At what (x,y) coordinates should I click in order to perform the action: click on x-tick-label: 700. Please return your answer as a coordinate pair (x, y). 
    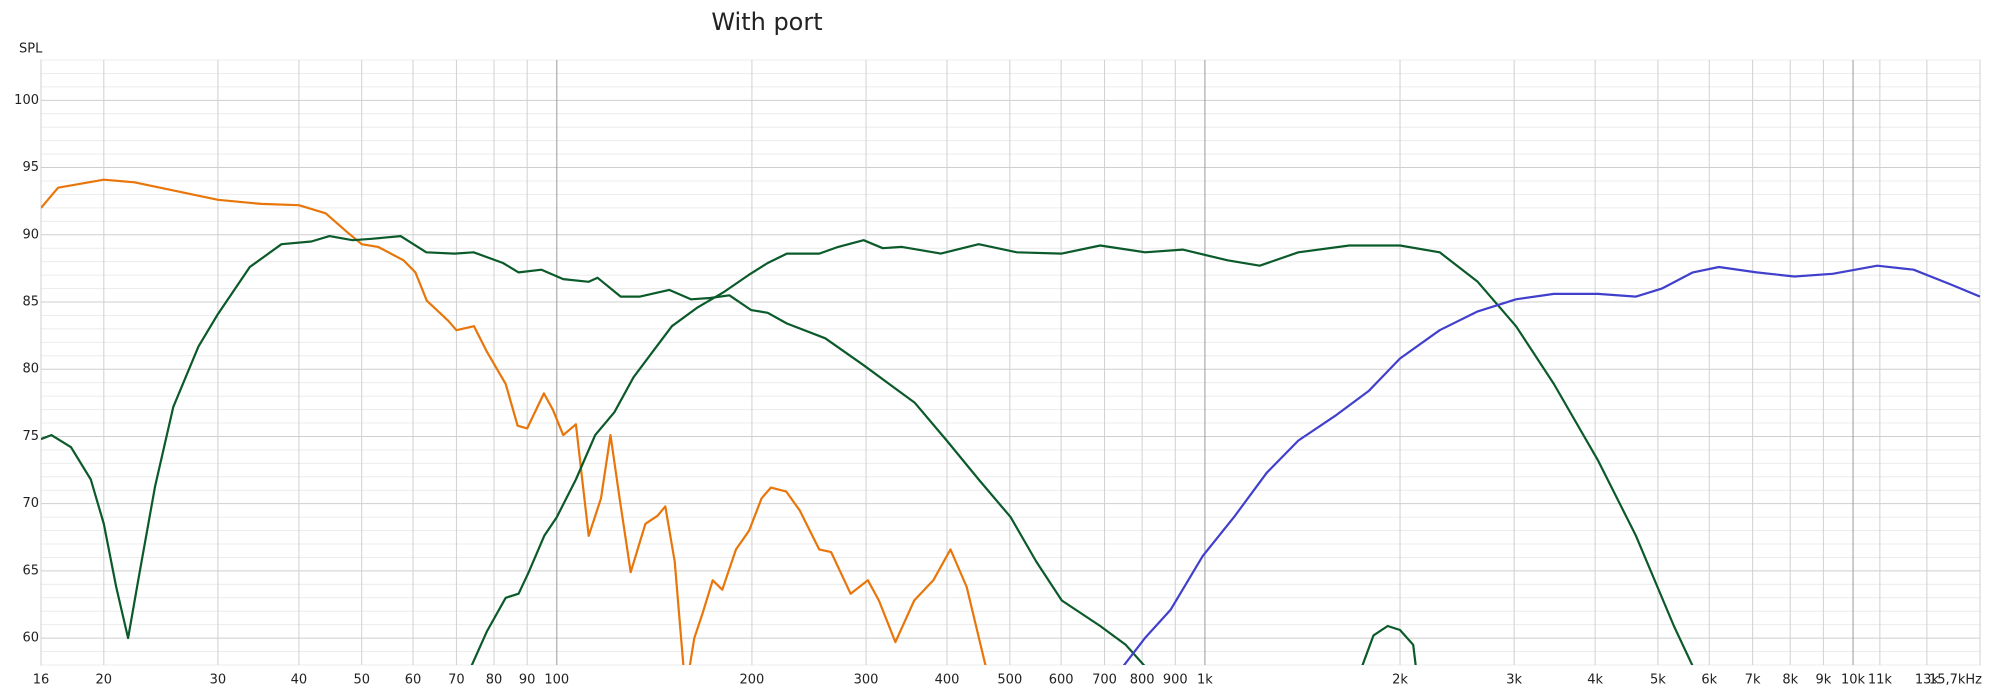
    Looking at the image, I should click on (1104, 680).